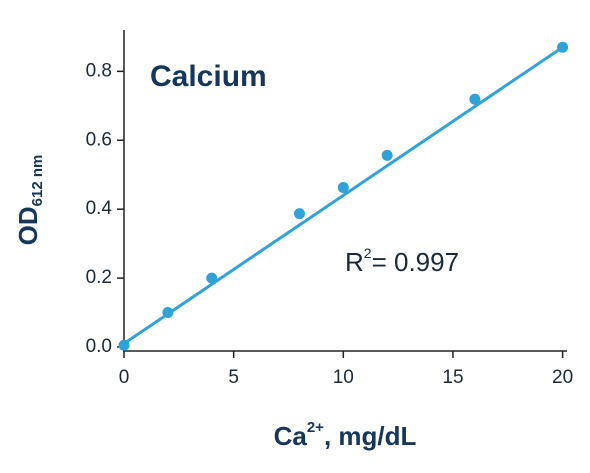  What do you see at coordinates (208, 76) in the screenshot?
I see `chart-title: Calcium` at bounding box center [208, 76].